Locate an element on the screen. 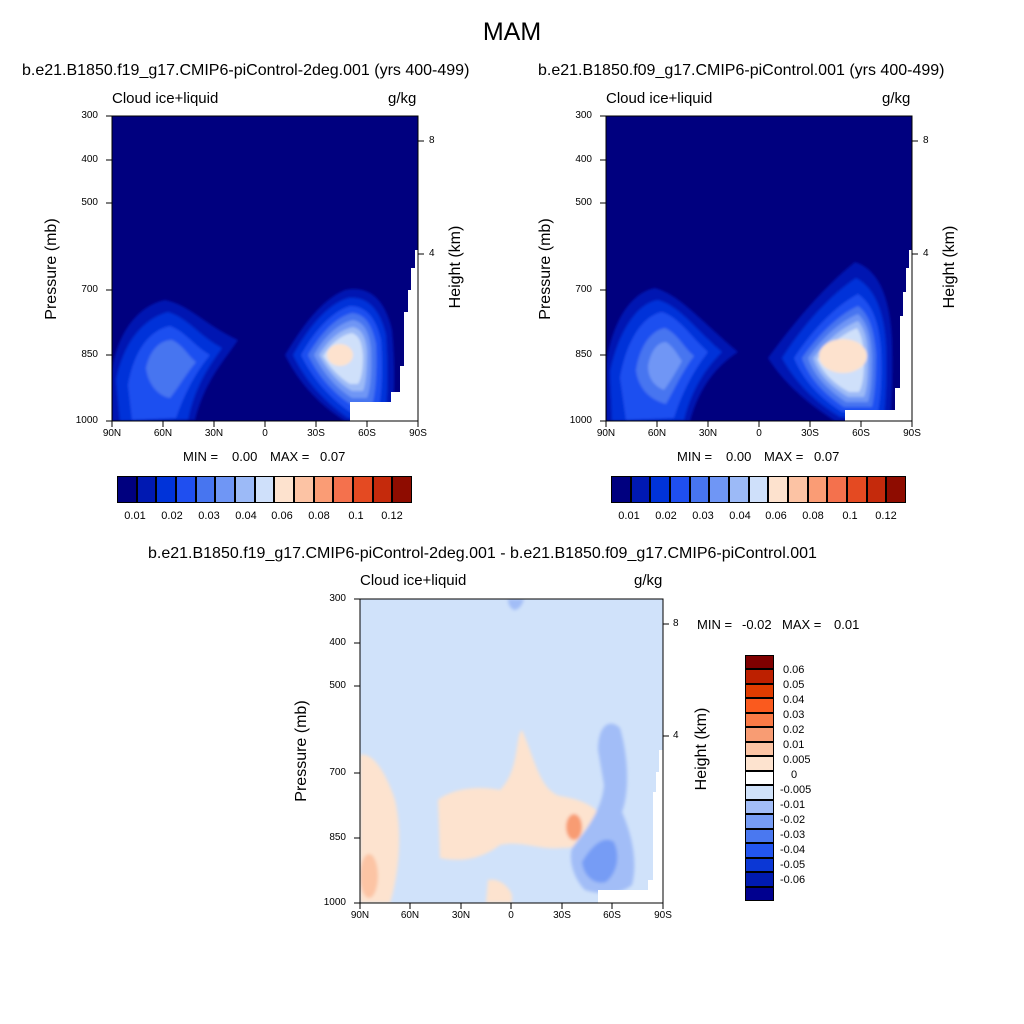 This screenshot has height=1024, width=1024. panel3-cbar-label-2: 0.04 is located at coordinates (794, 700).